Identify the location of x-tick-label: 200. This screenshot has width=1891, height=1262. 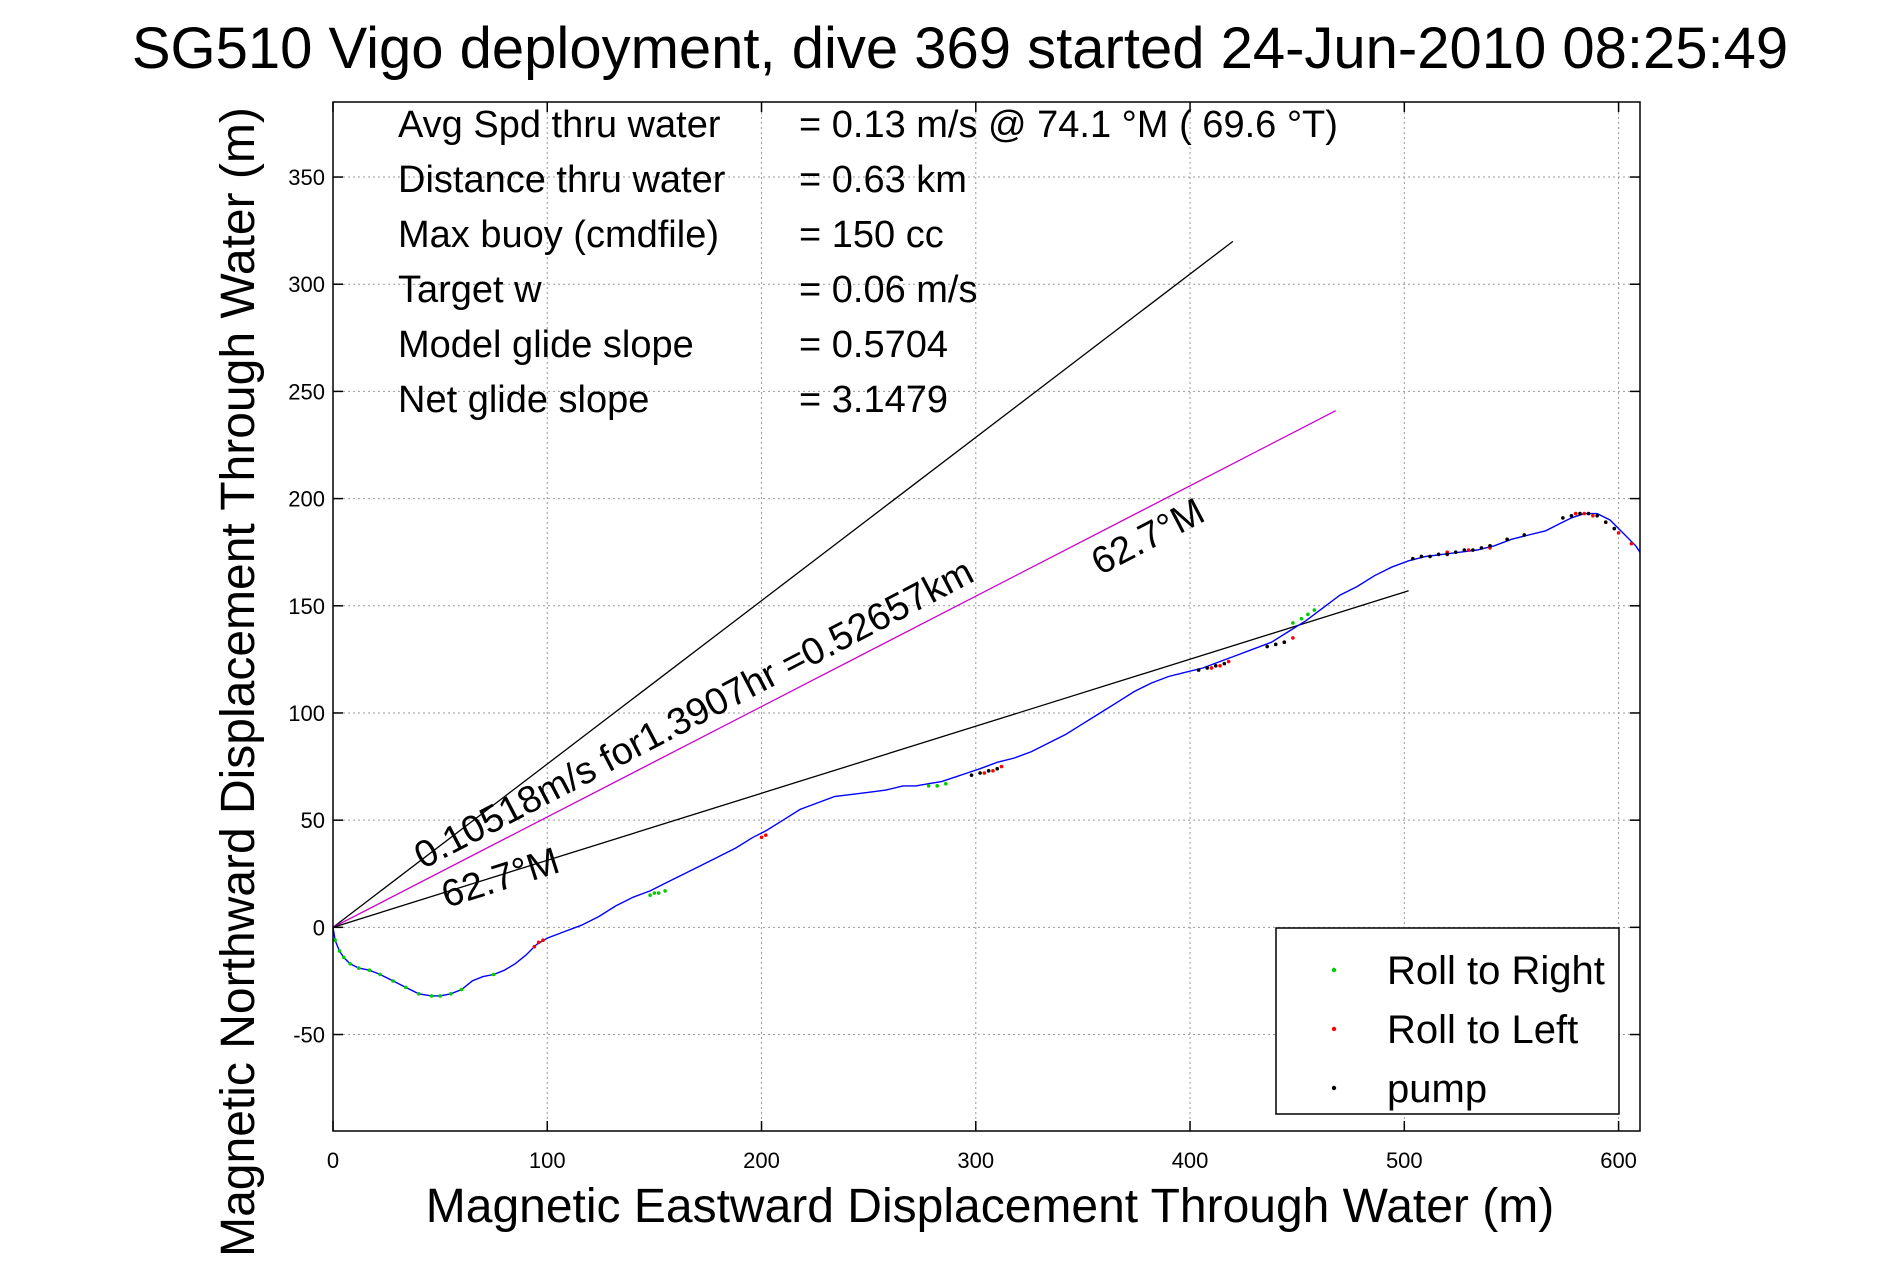
(761, 1160).